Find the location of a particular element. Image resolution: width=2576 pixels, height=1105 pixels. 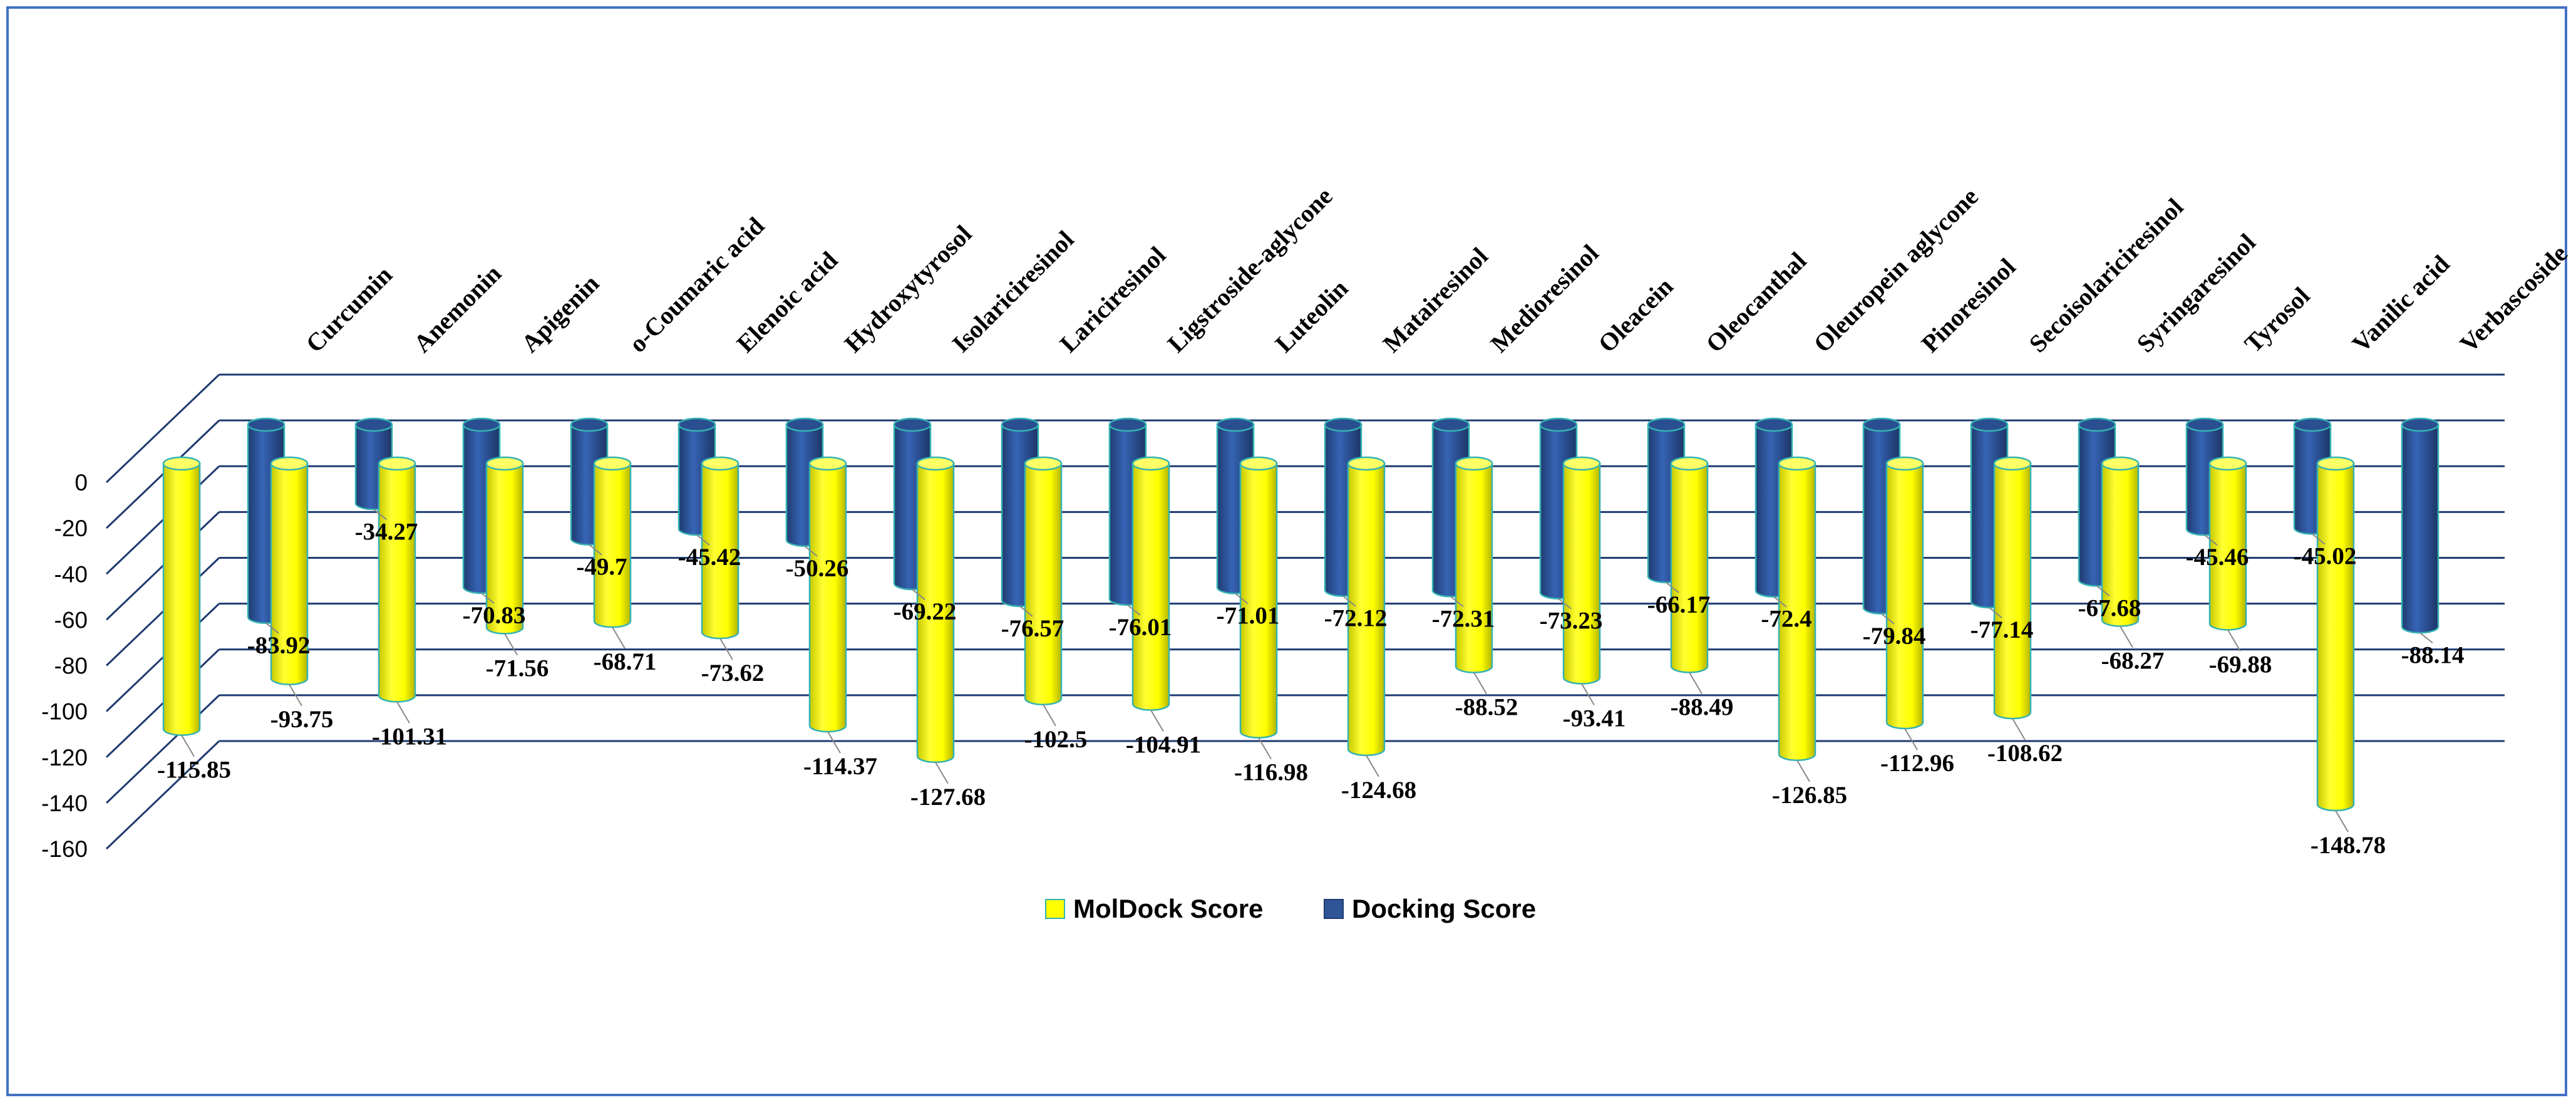

moldock-value-label: -124.68 is located at coordinates (1378, 790).